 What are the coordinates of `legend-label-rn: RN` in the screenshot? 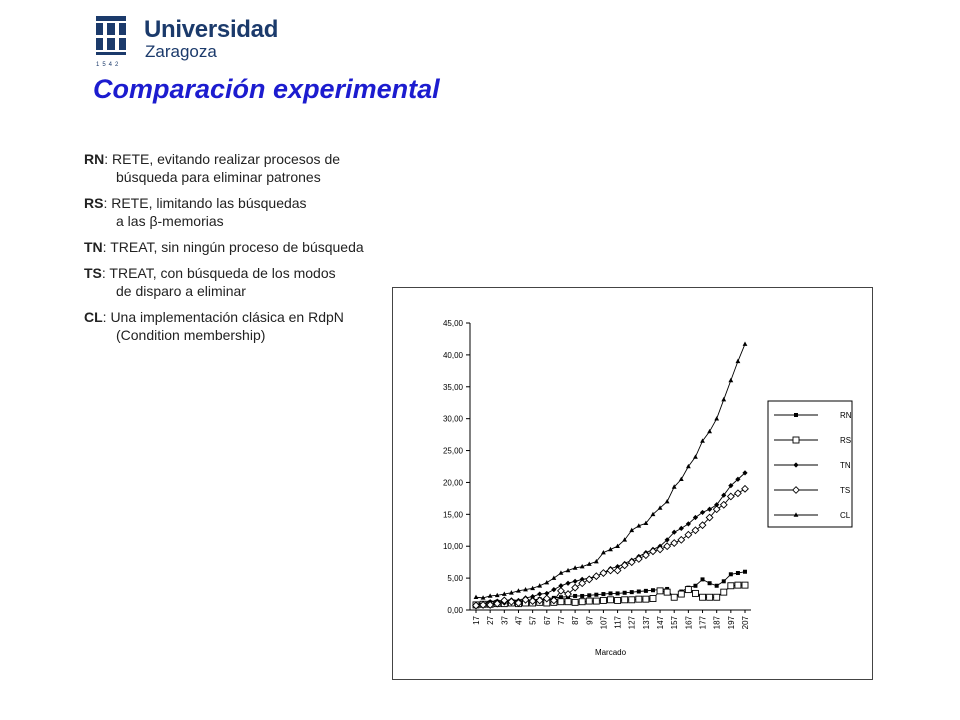 It's located at (846, 415).